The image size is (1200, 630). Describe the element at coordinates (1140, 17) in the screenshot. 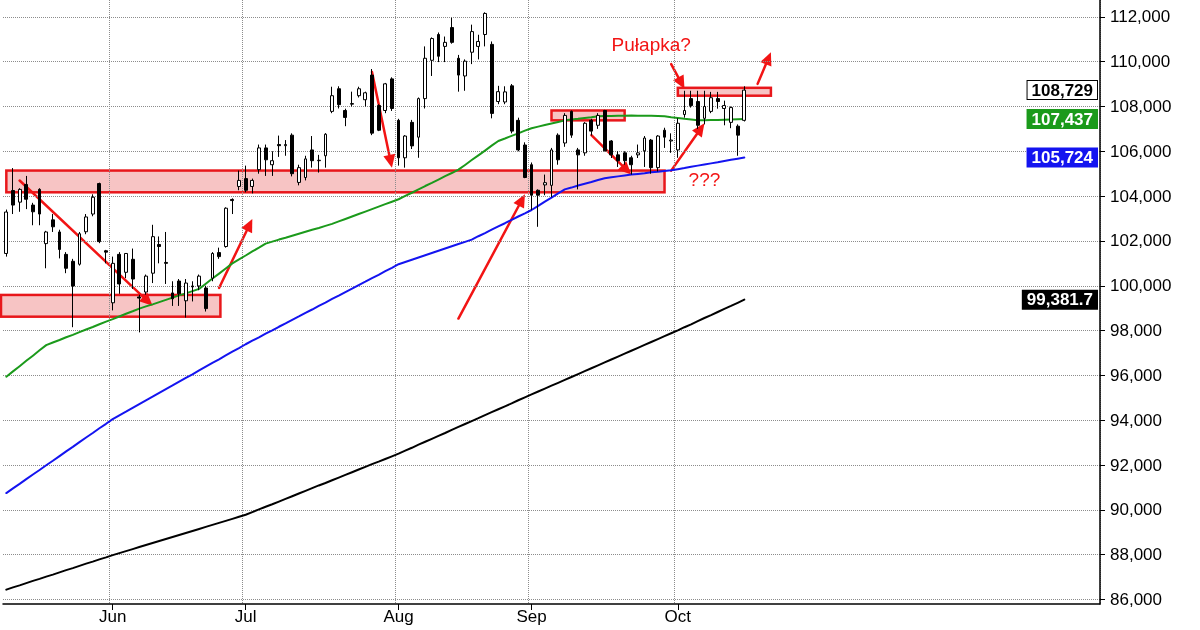

I see `y-tick-label: 112,000` at that location.